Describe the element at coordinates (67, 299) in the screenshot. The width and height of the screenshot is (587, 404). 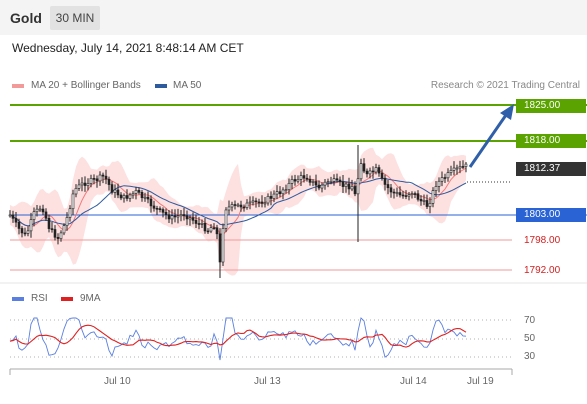
I see `rsi-ma-swatch` at that location.